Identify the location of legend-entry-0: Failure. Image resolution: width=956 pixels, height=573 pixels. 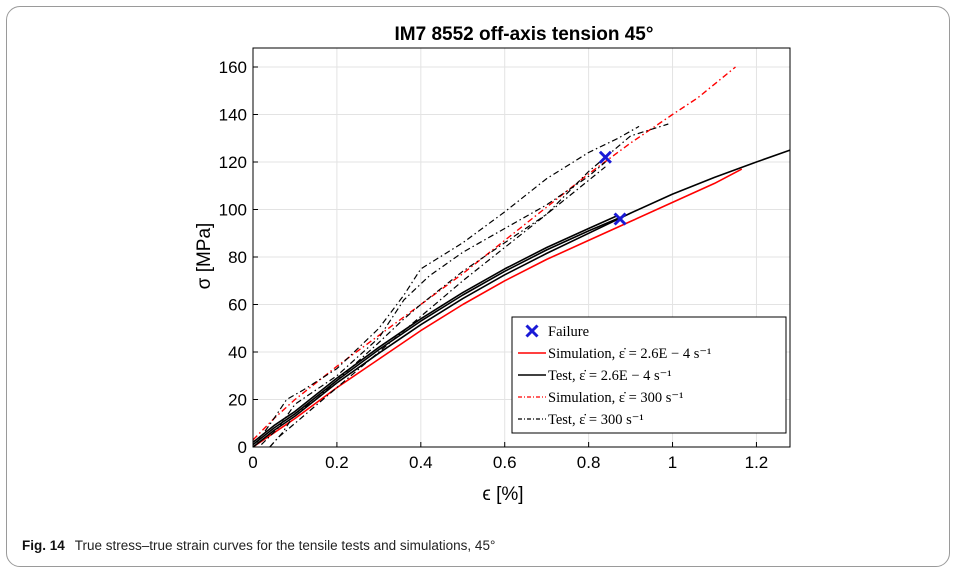
(568, 332).